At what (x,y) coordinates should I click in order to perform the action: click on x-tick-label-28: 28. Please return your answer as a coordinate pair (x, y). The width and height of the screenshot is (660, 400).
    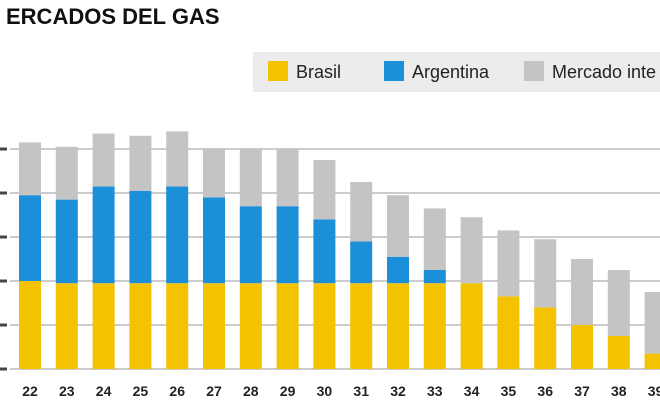
    Looking at the image, I should click on (251, 391).